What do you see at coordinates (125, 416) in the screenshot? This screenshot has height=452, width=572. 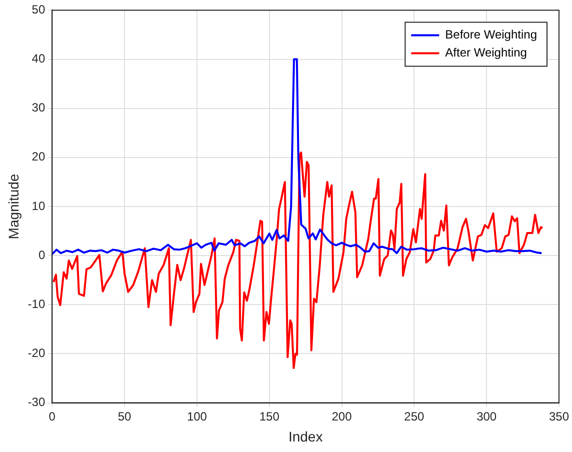 I see `x-tick-label: 50` at bounding box center [125, 416].